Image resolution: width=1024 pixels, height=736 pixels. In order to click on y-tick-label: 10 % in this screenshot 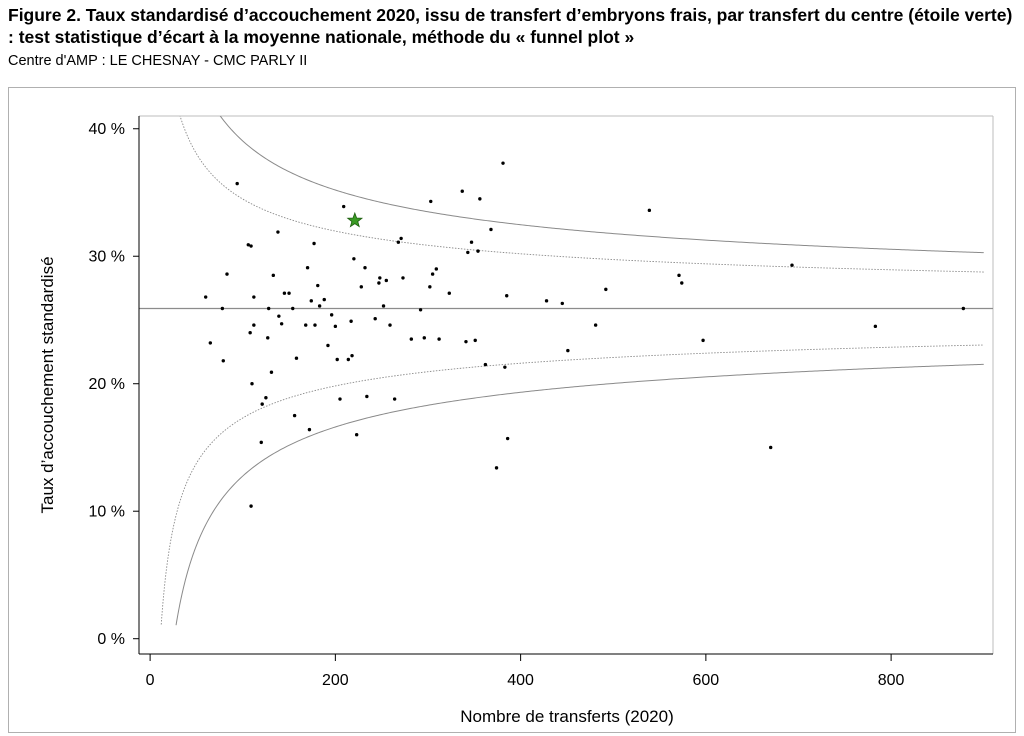, I will do `click(107, 512)`.